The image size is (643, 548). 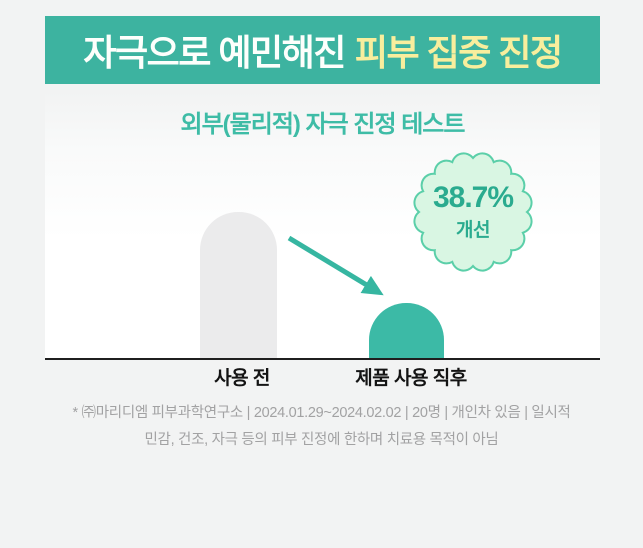 What do you see at coordinates (214, 52) in the screenshot?
I see `banner-text-main: 자극으로 예민해진` at bounding box center [214, 52].